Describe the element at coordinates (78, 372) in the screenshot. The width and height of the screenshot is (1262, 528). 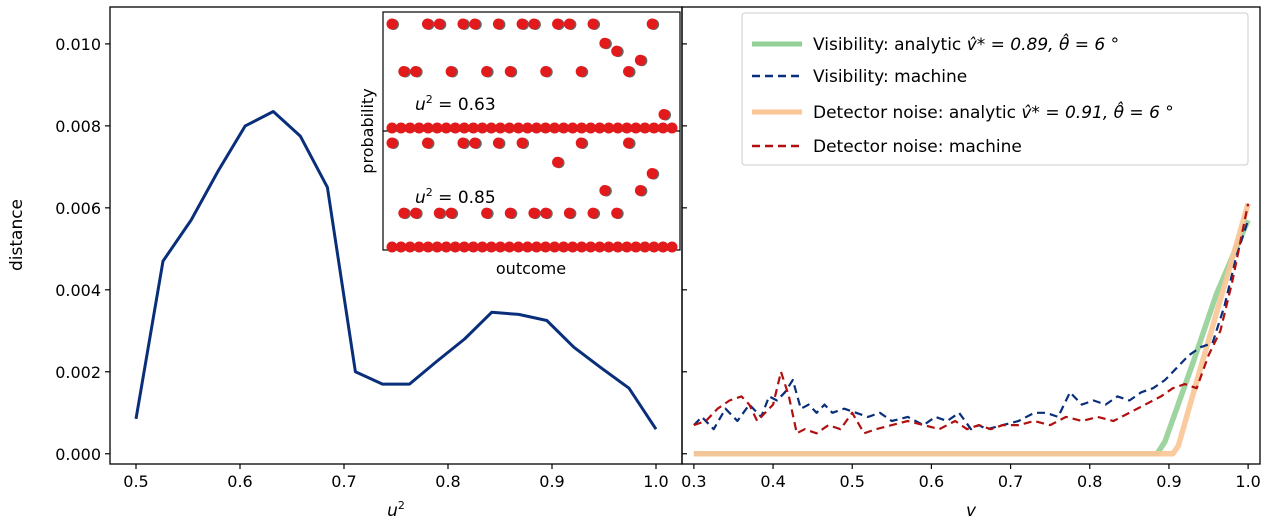
I see `y-tick-label: 0.002` at that location.